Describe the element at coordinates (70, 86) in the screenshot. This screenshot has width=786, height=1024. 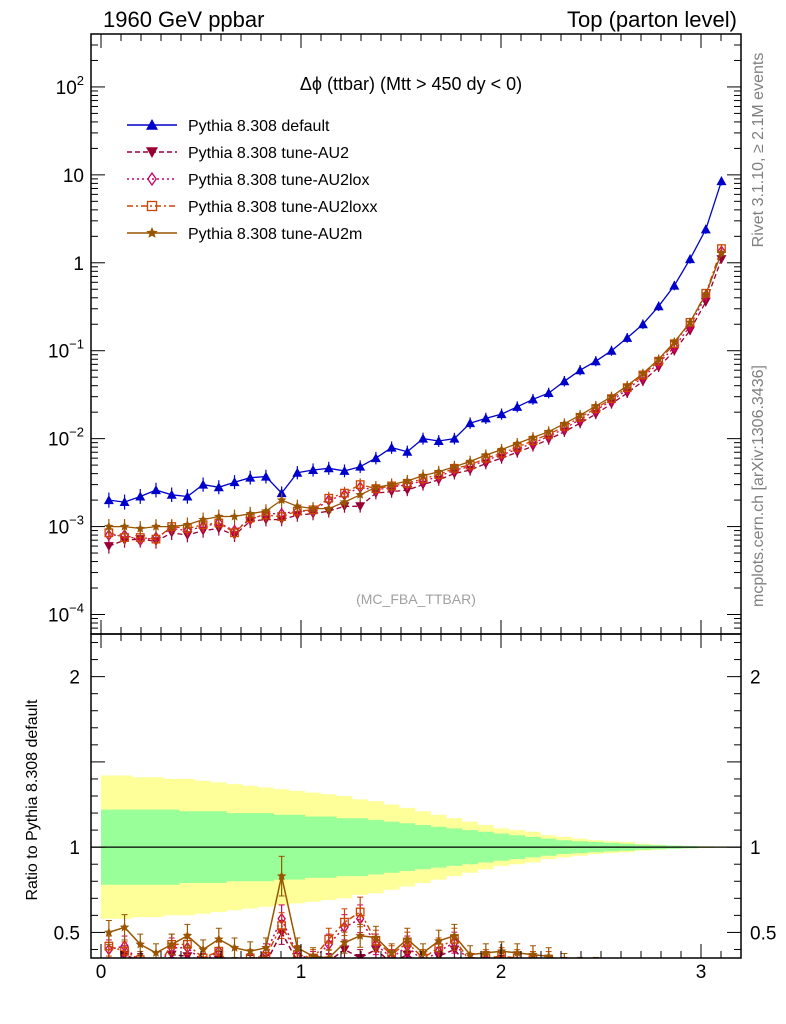
I see `y-tick-label: 10²` at that location.